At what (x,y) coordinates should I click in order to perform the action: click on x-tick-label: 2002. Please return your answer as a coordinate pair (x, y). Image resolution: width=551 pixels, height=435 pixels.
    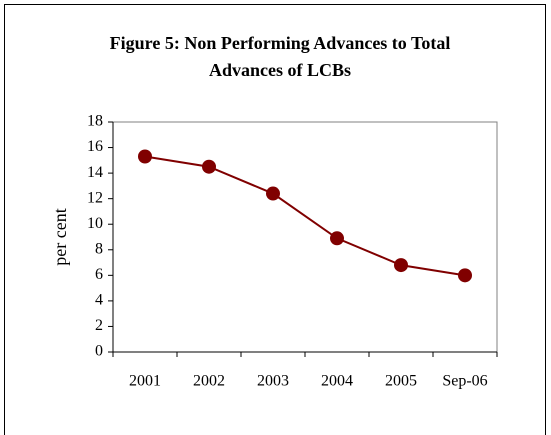
    Looking at the image, I should click on (209, 381).